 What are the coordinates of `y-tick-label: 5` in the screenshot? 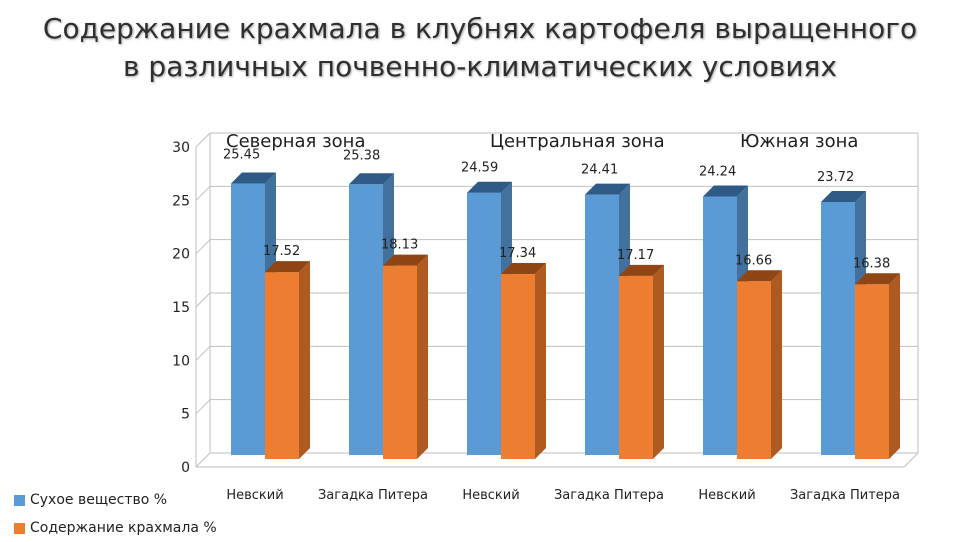 It's located at (185, 415).